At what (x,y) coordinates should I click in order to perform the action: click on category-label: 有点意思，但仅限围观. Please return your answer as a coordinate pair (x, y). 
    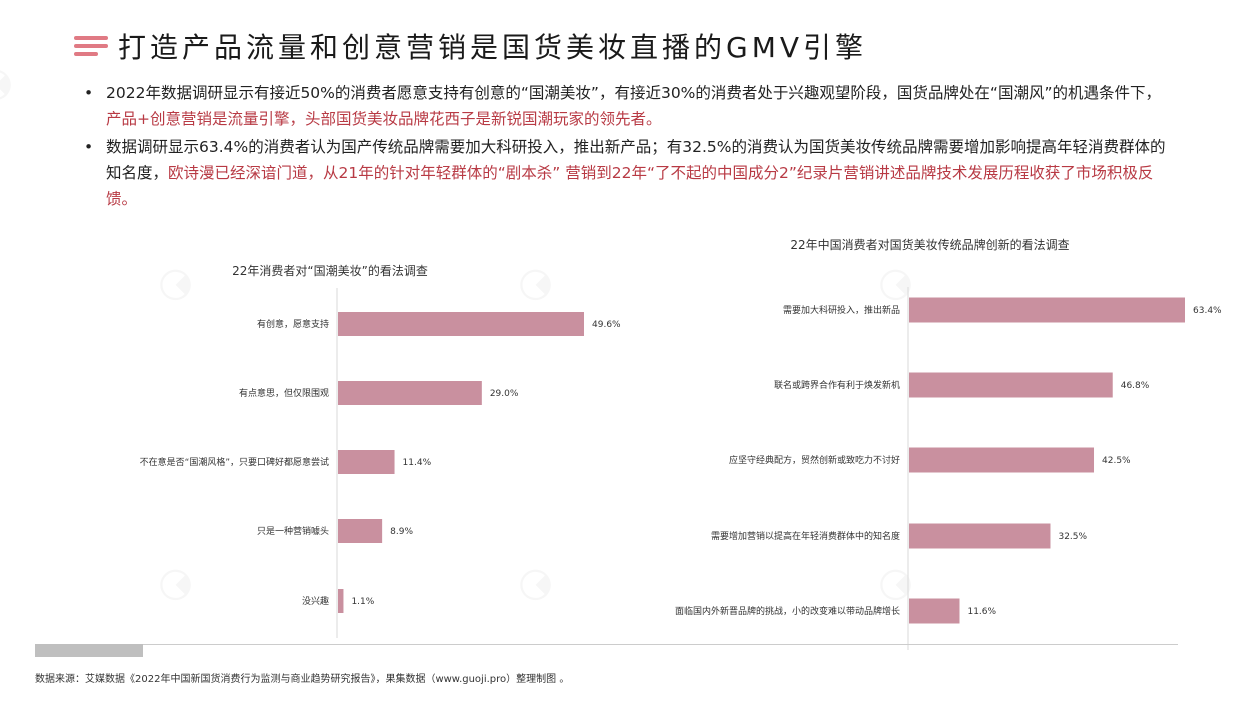
    Looking at the image, I should click on (284, 393).